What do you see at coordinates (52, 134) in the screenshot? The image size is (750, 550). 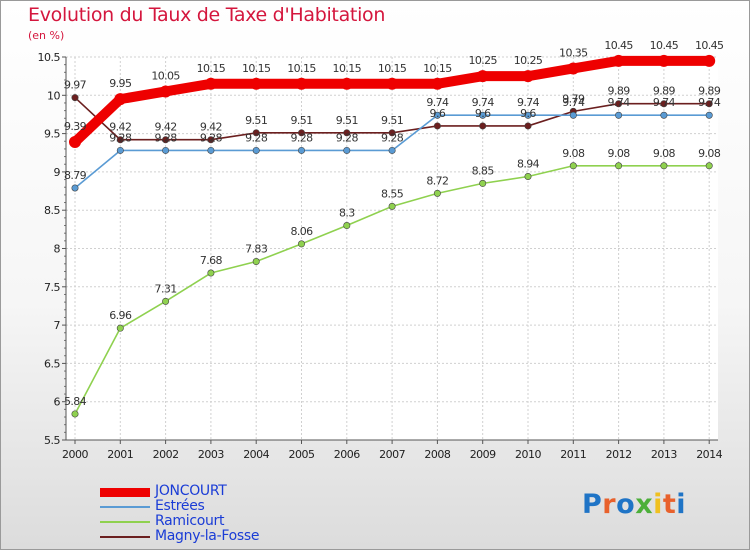 I see `y-tick-label: 9.5` at bounding box center [52, 134].